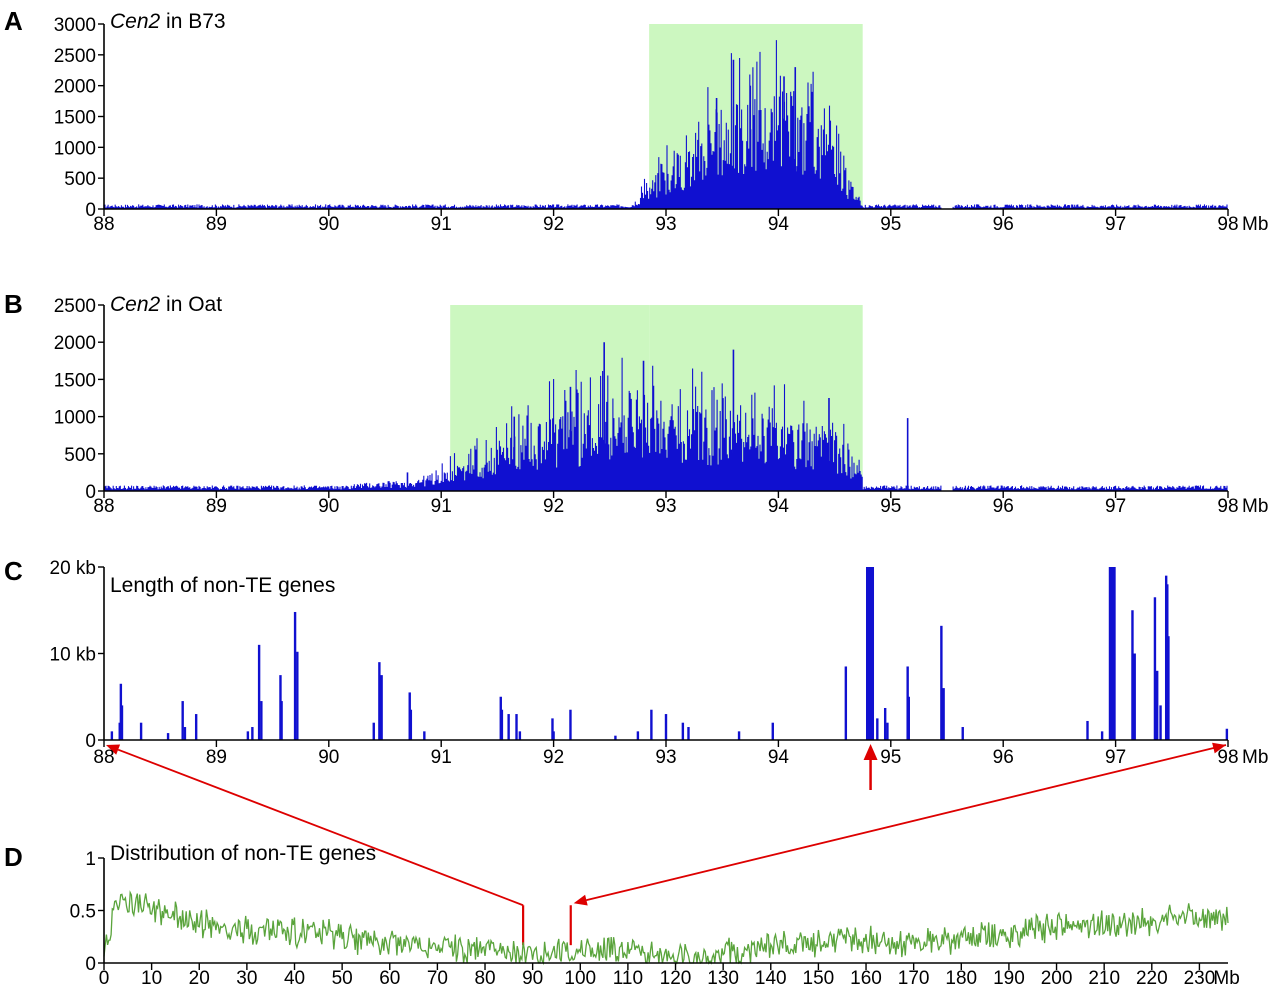 The image size is (1280, 989). I want to click on connector-arrow-left-head, so click(113, 749).